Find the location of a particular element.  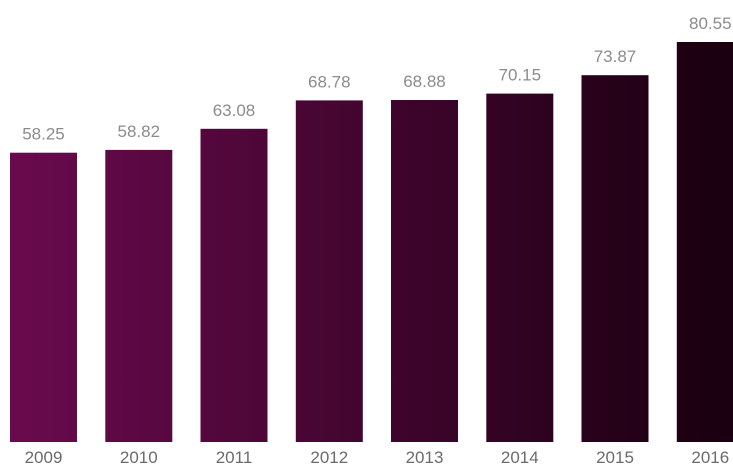

x-tick-label-2016: 2016 is located at coordinates (710, 457).